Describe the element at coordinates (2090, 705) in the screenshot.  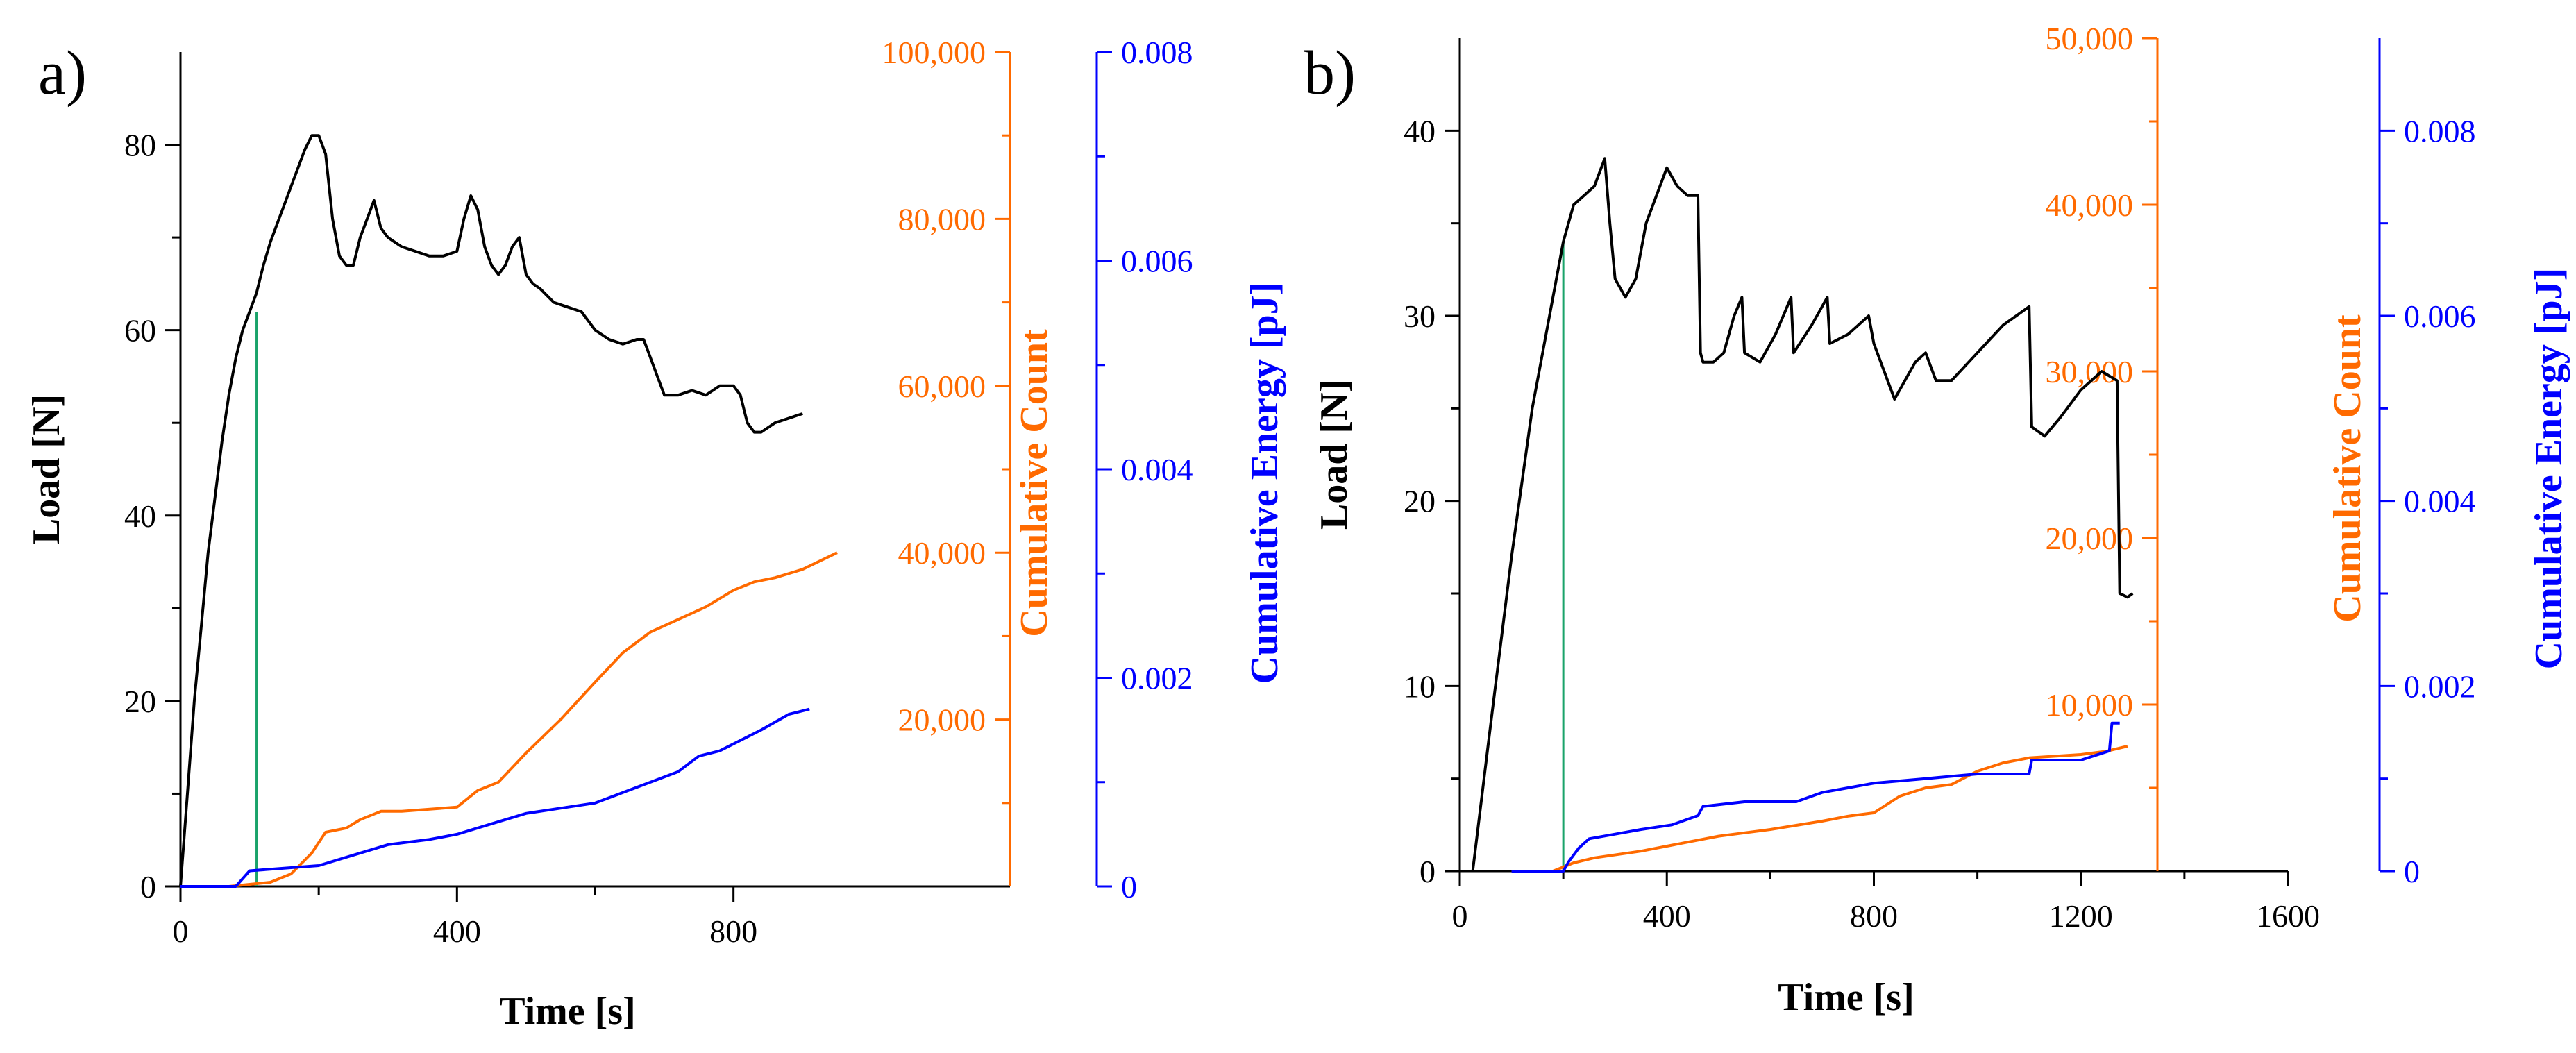
I see `y2-tick-label: 10,000` at that location.